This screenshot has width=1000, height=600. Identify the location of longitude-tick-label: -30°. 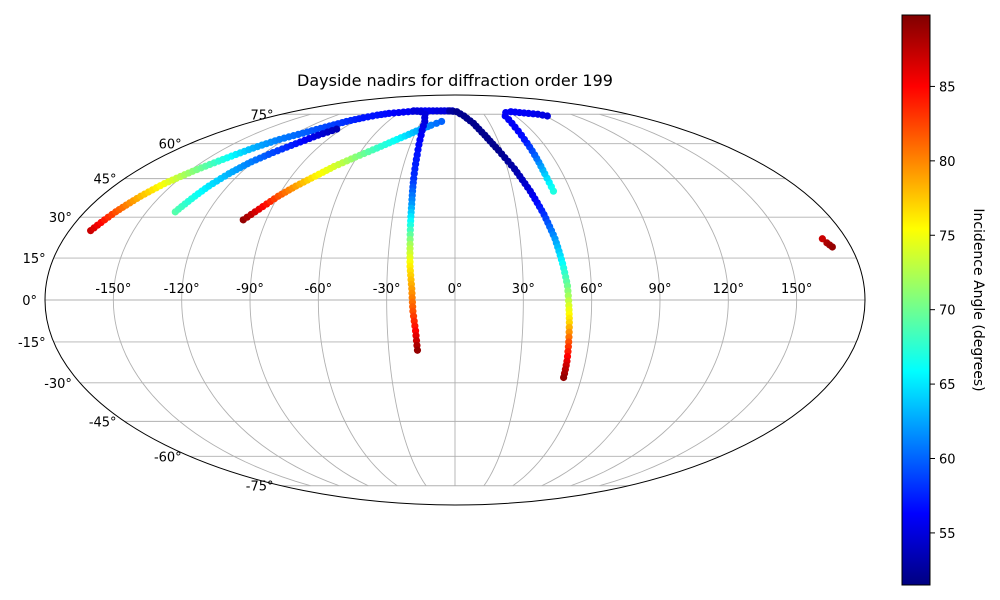
(387, 289).